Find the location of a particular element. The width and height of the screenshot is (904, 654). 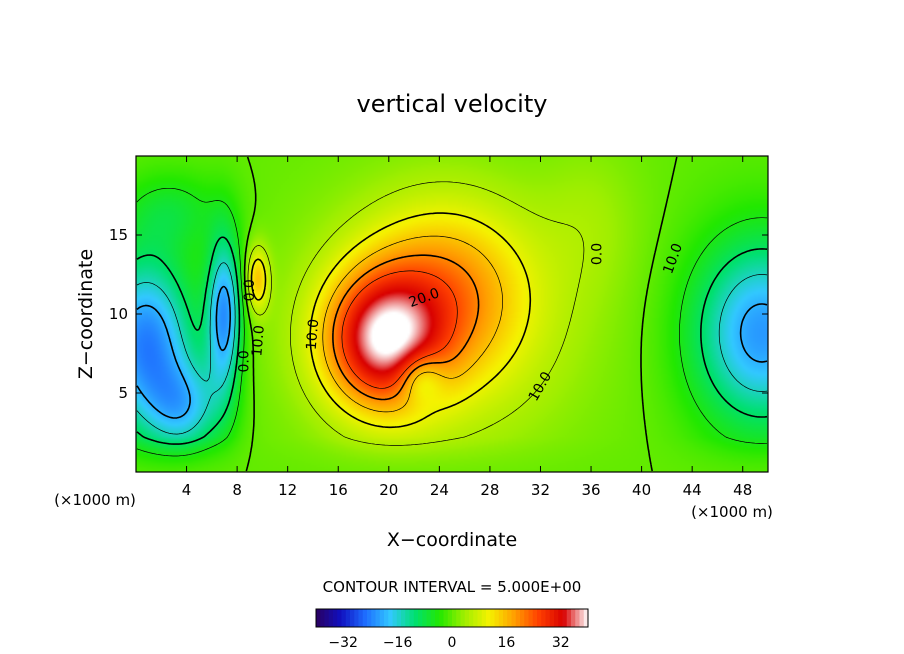

x-left-unit-label: (×1000 m) is located at coordinates (95, 500).